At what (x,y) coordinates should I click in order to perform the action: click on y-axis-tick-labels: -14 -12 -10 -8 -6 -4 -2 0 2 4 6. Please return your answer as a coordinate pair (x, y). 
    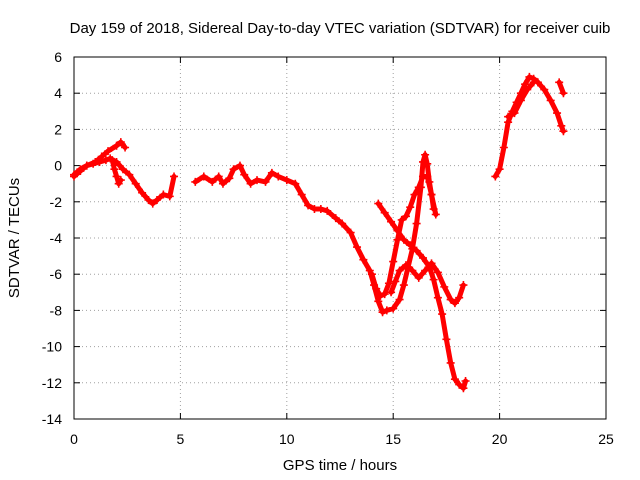
    Looking at the image, I should click on (52, 238).